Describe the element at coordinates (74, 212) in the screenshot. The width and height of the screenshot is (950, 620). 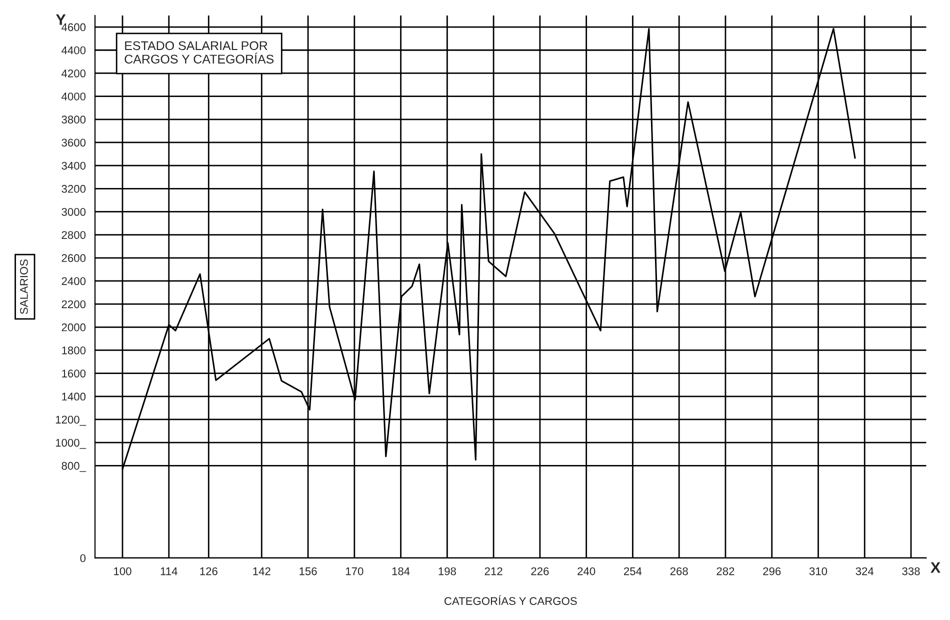
I see `y-tick-label: 3000` at that location.